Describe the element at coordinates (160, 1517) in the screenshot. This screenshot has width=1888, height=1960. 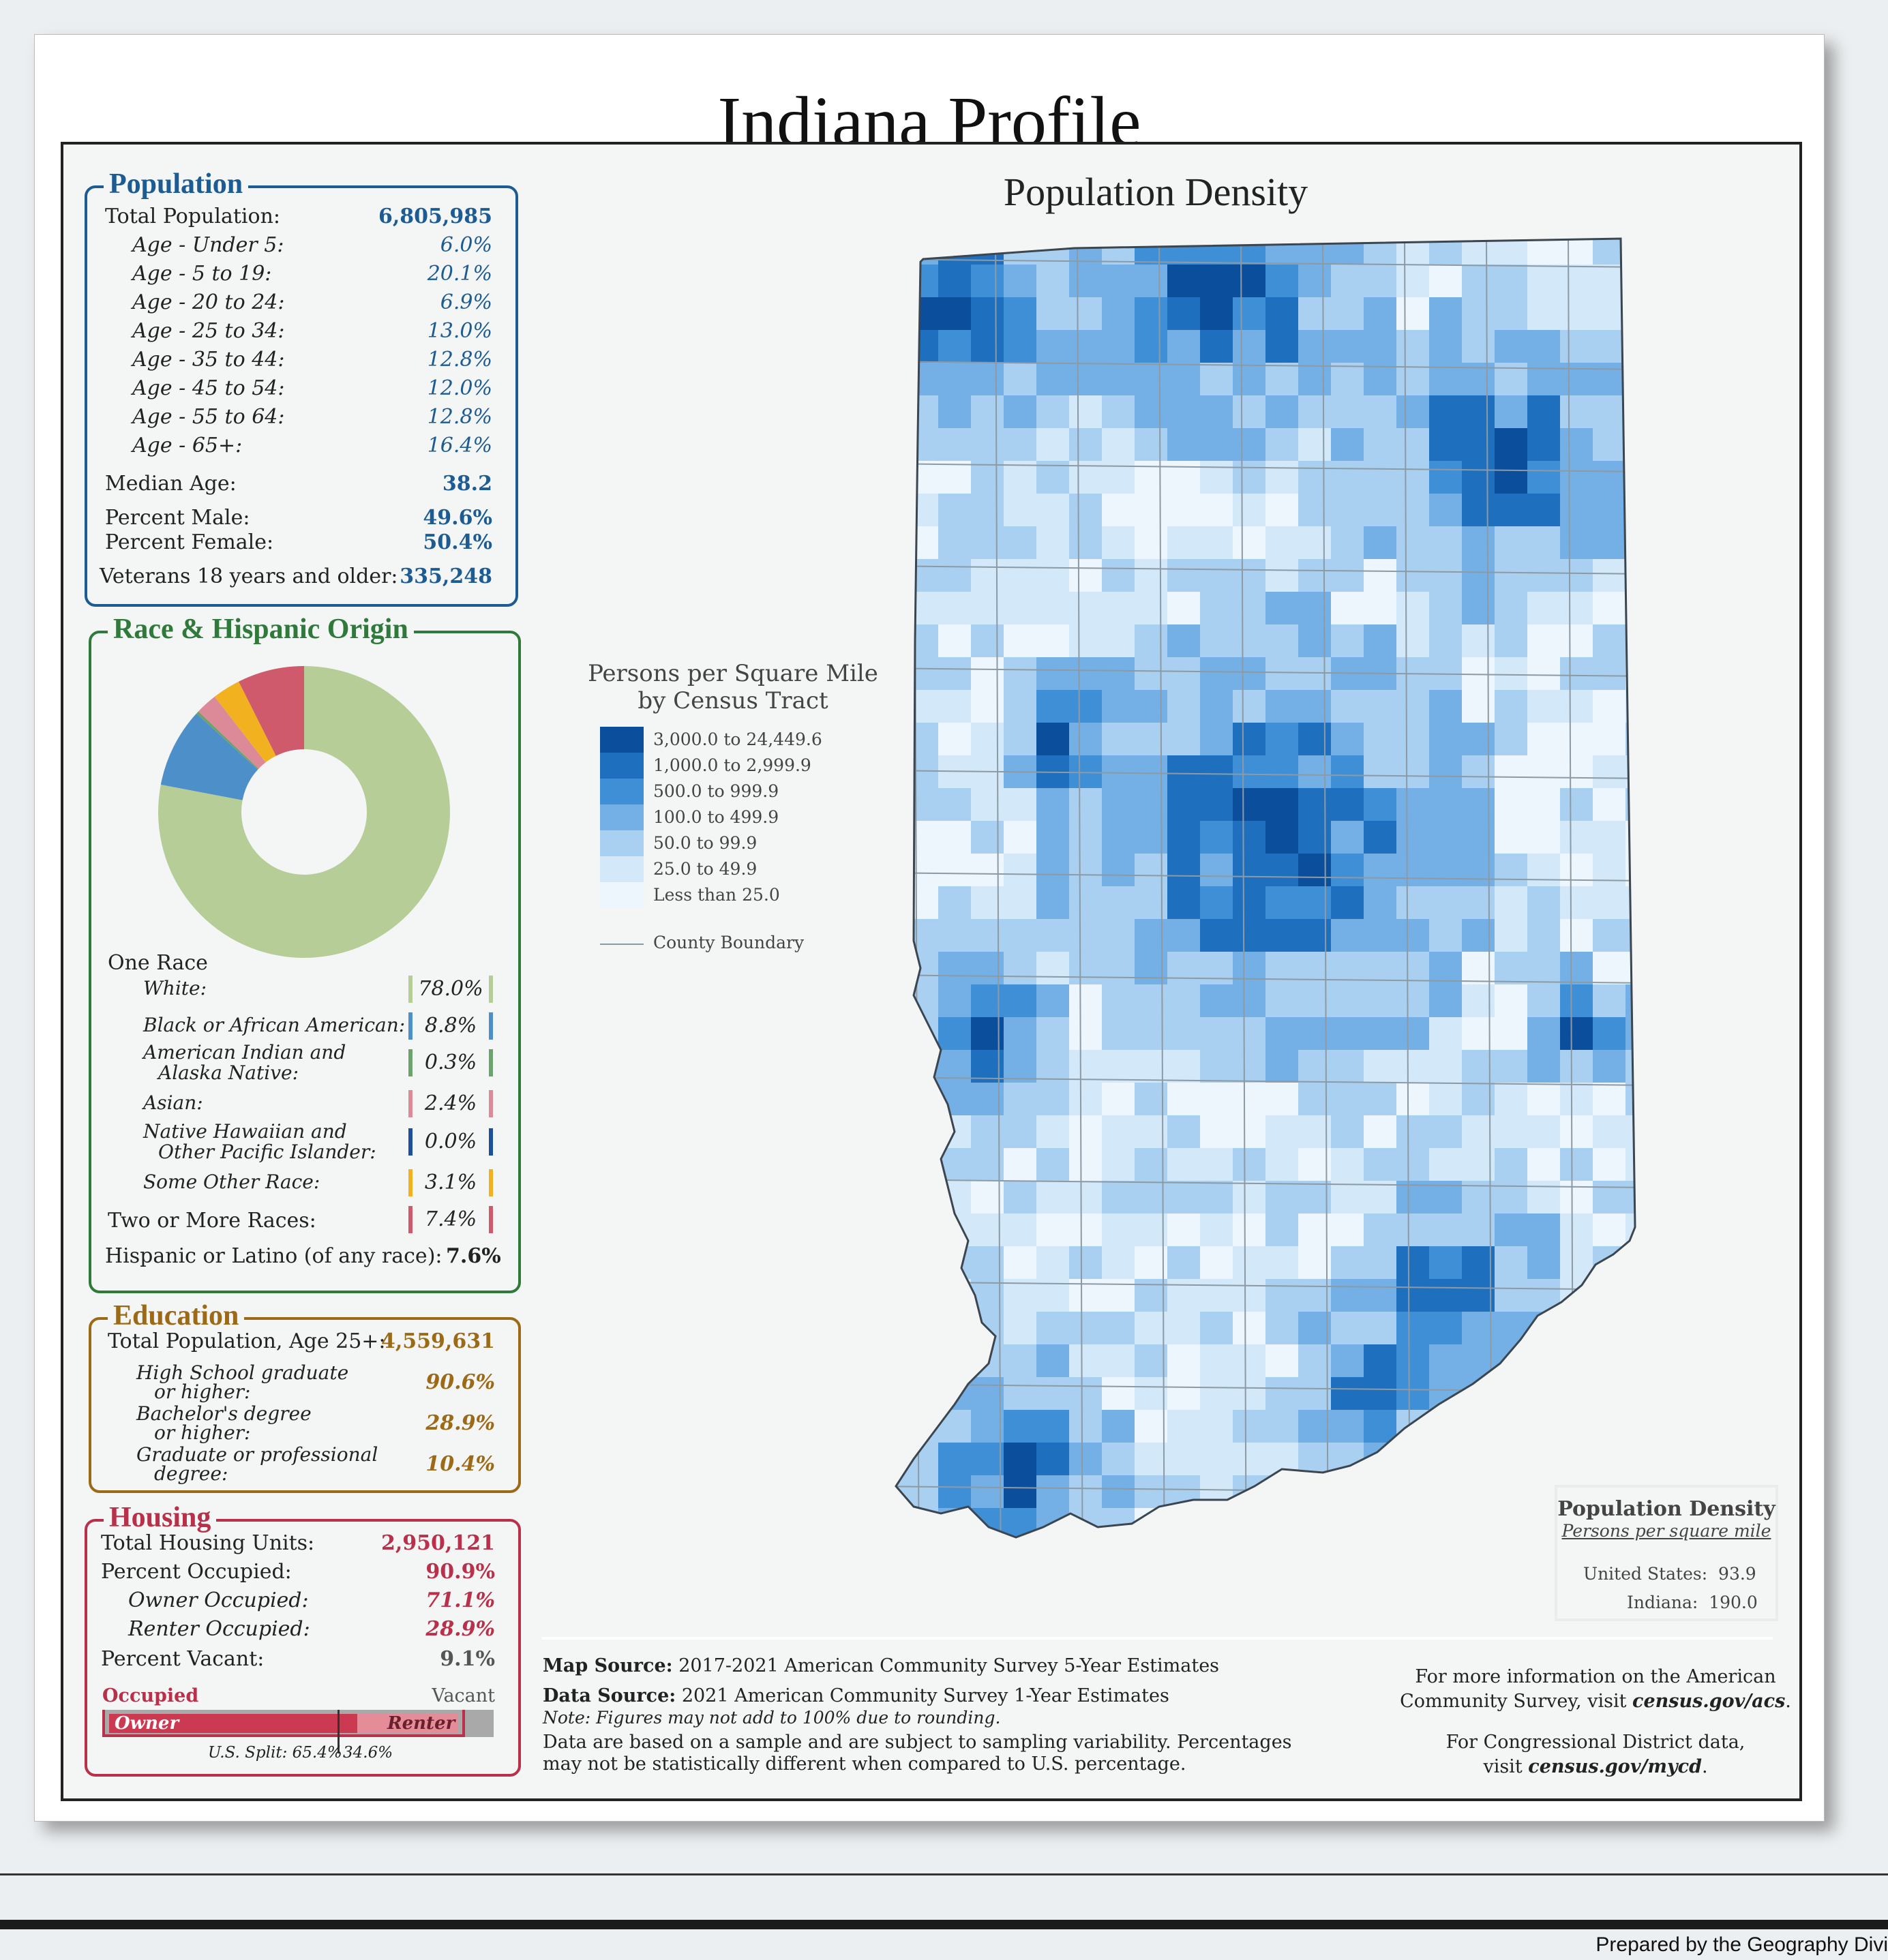
I see `housing-heading: Housing` at that location.